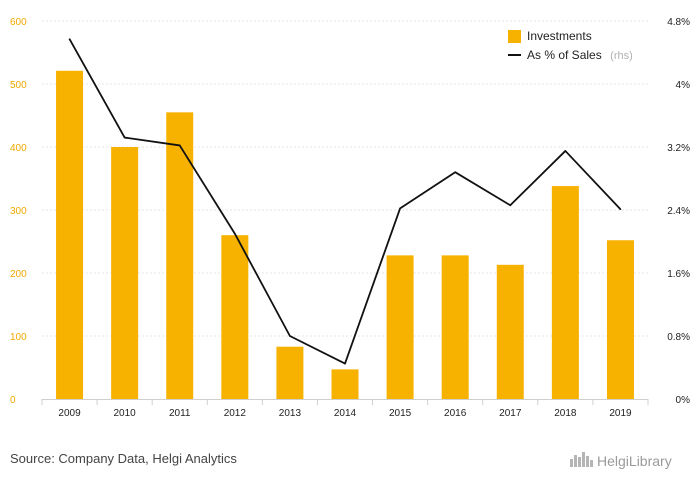 The height and width of the screenshot is (483, 700). What do you see at coordinates (13, 400) in the screenshot?
I see `y-tick-label: 0` at bounding box center [13, 400].